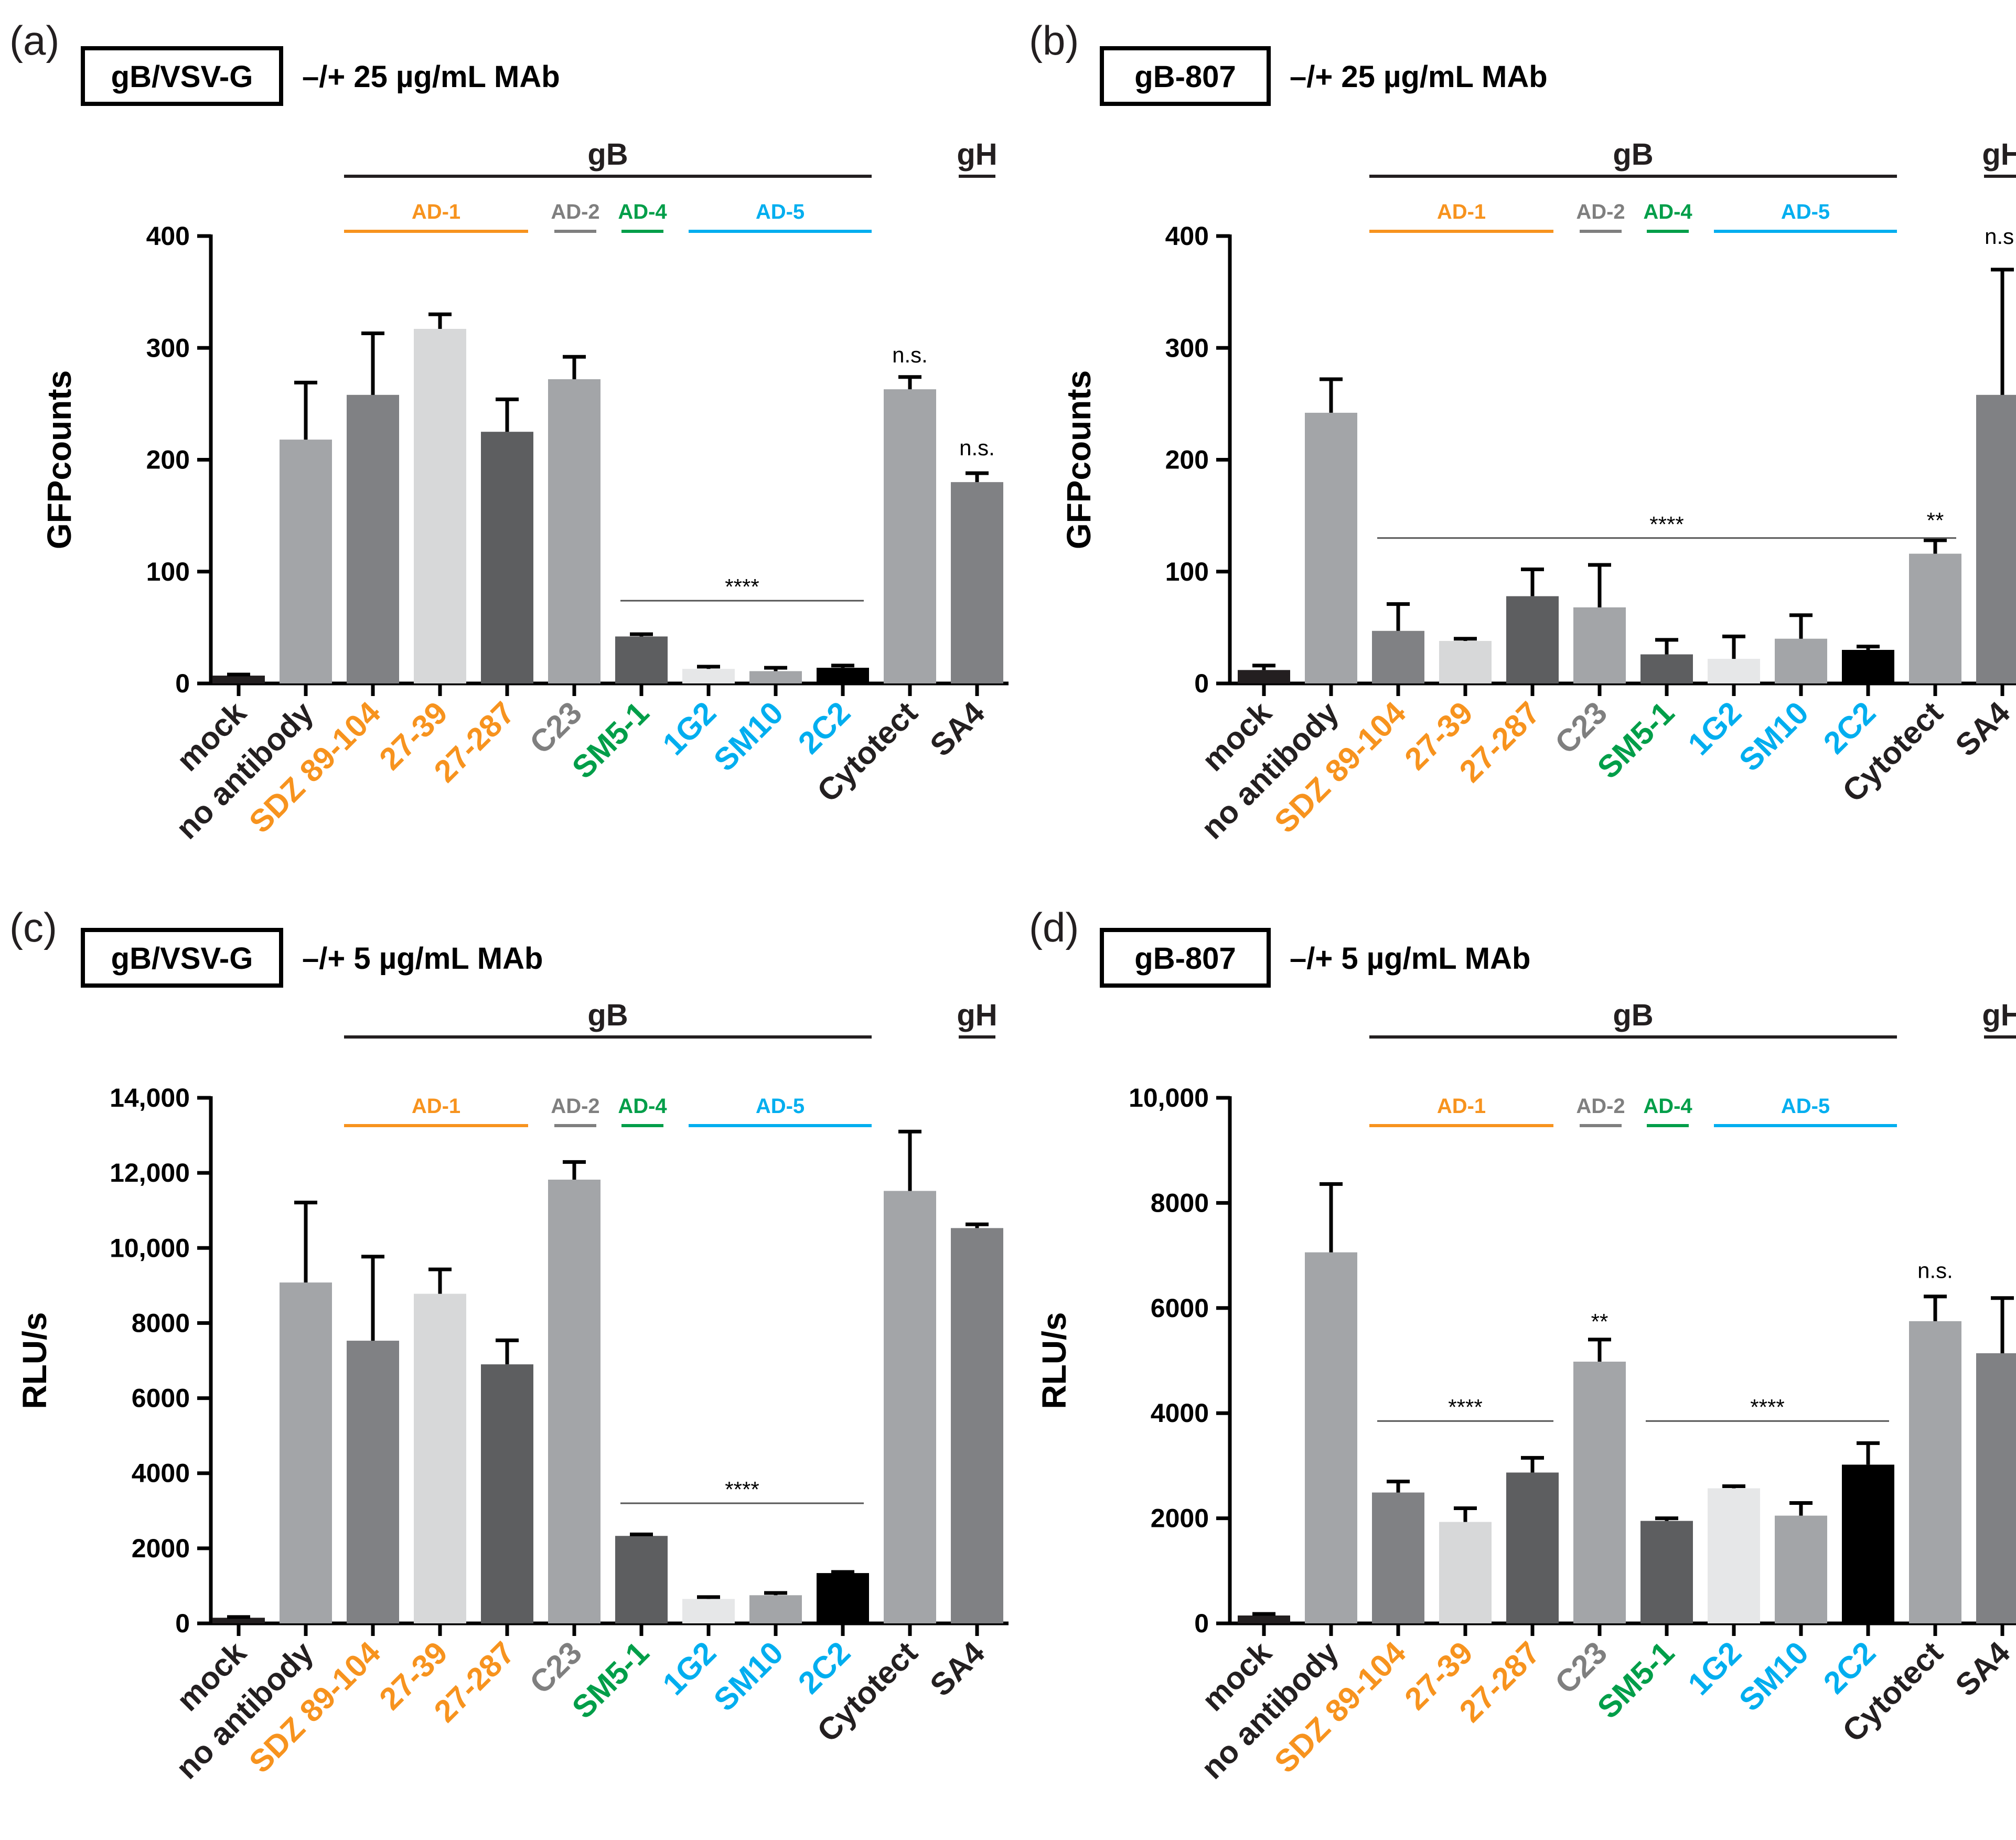 This screenshot has height=1840, width=2016. Describe the element at coordinates (1187, 460) in the screenshot. I see `y-tick-label: 200` at that location.